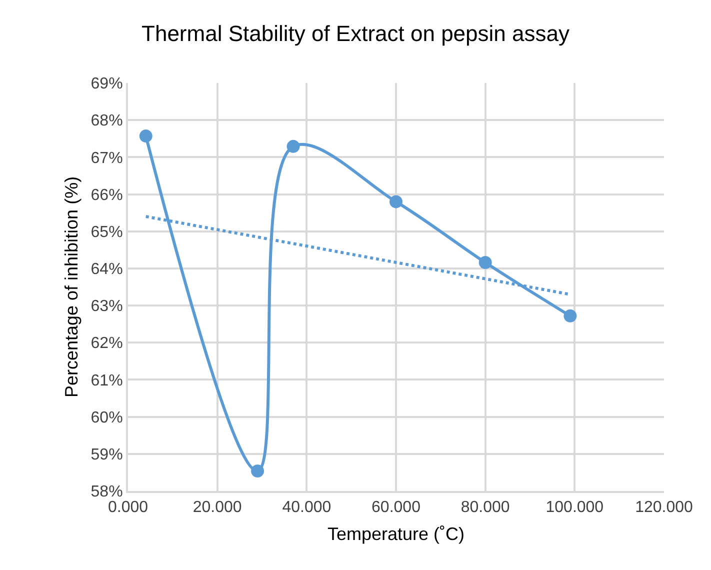 This screenshot has height=570, width=711. I want to click on x-tick-label: 20.000, so click(217, 507).